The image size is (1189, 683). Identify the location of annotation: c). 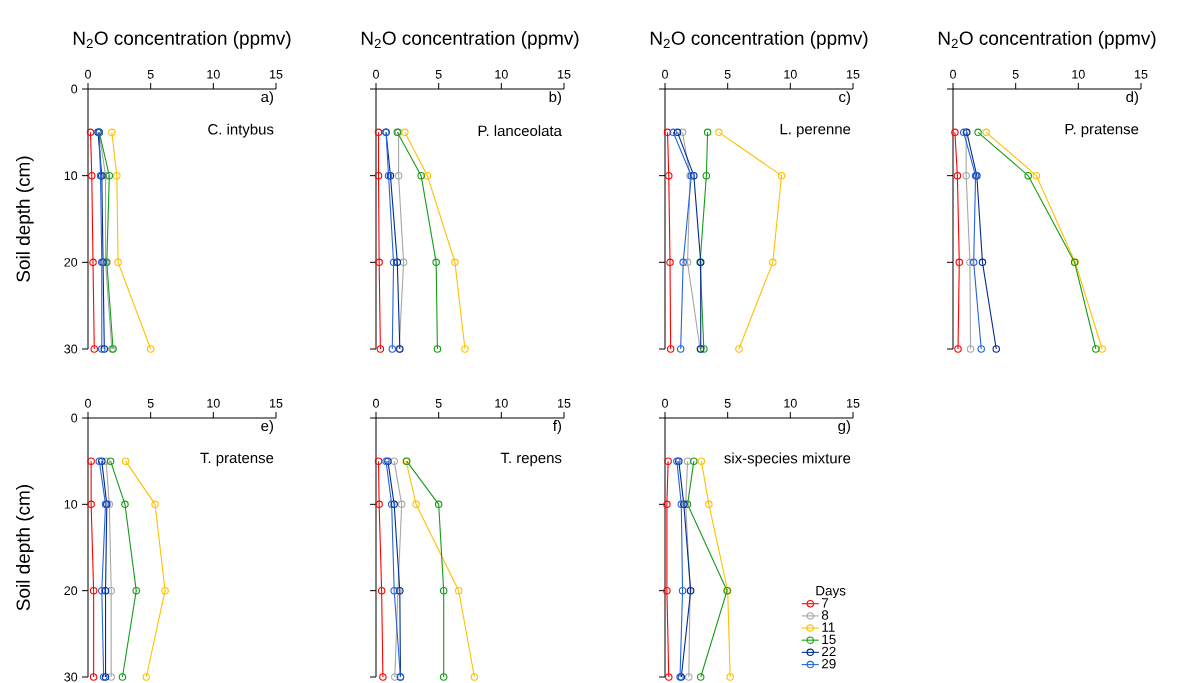
(844, 98).